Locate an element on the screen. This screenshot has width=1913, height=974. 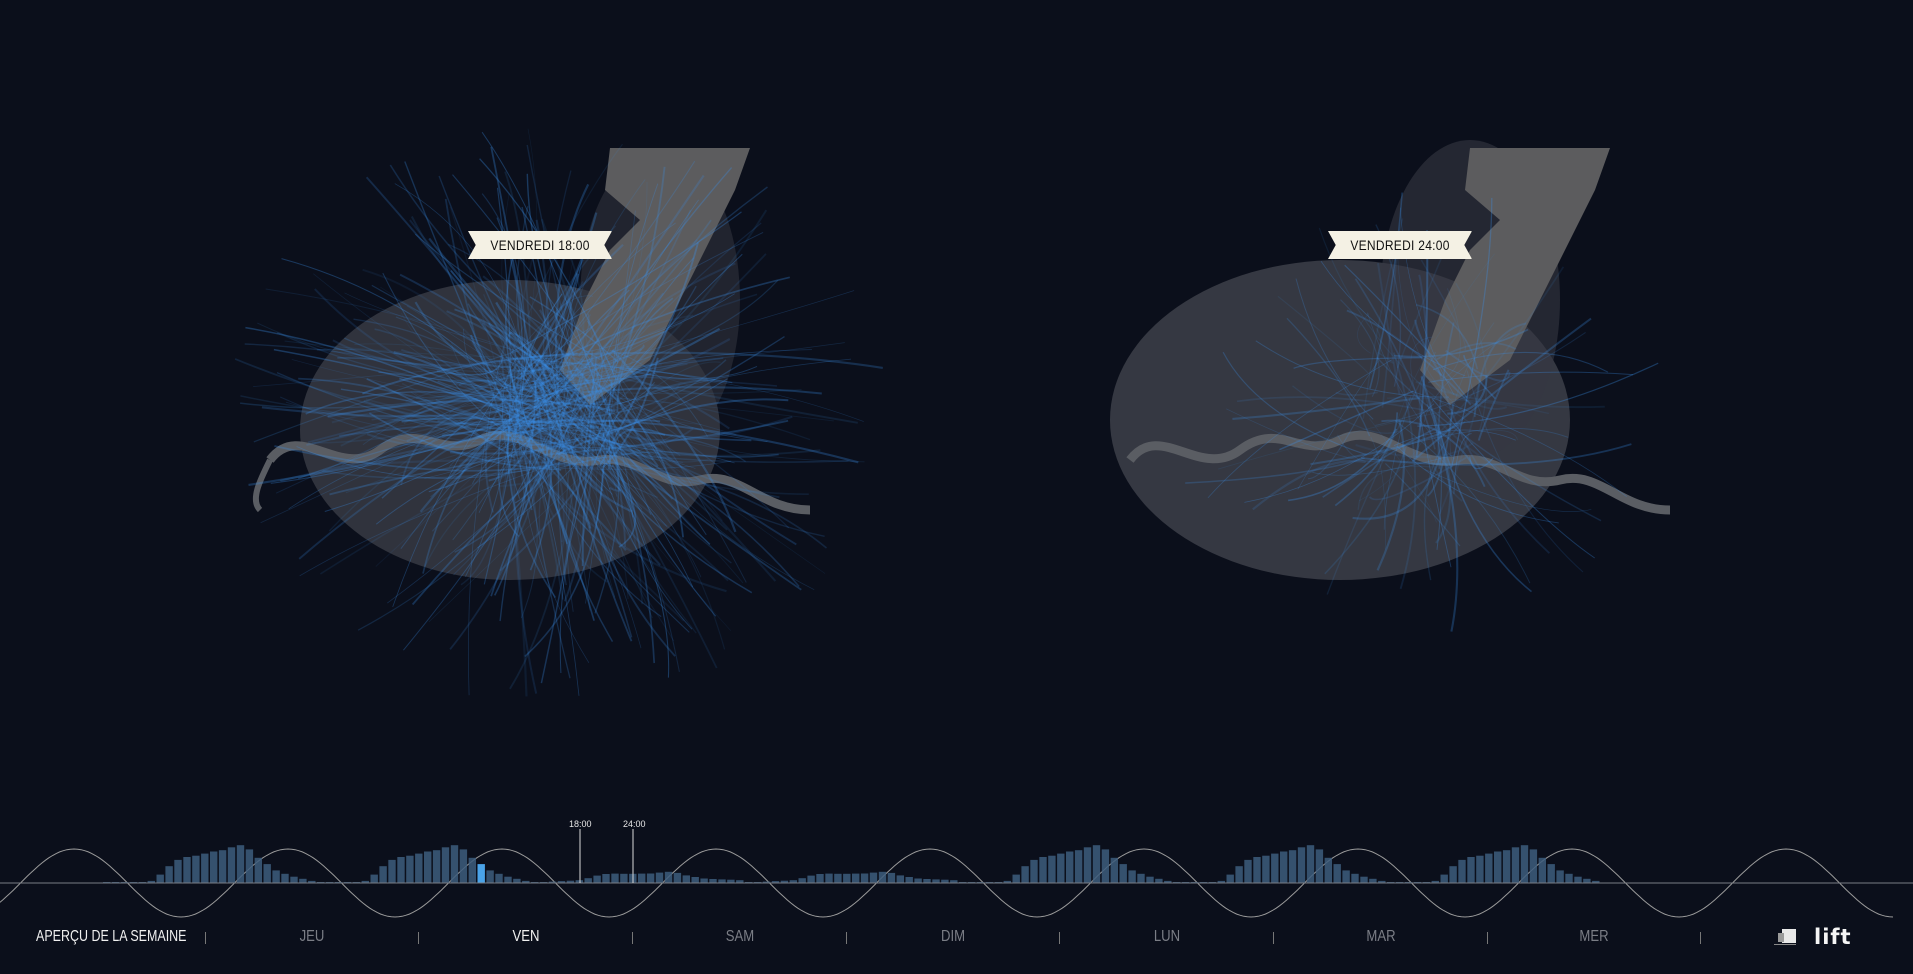
week-overview-title: APERÇU DE LA SEMAINE is located at coordinates (111, 936).